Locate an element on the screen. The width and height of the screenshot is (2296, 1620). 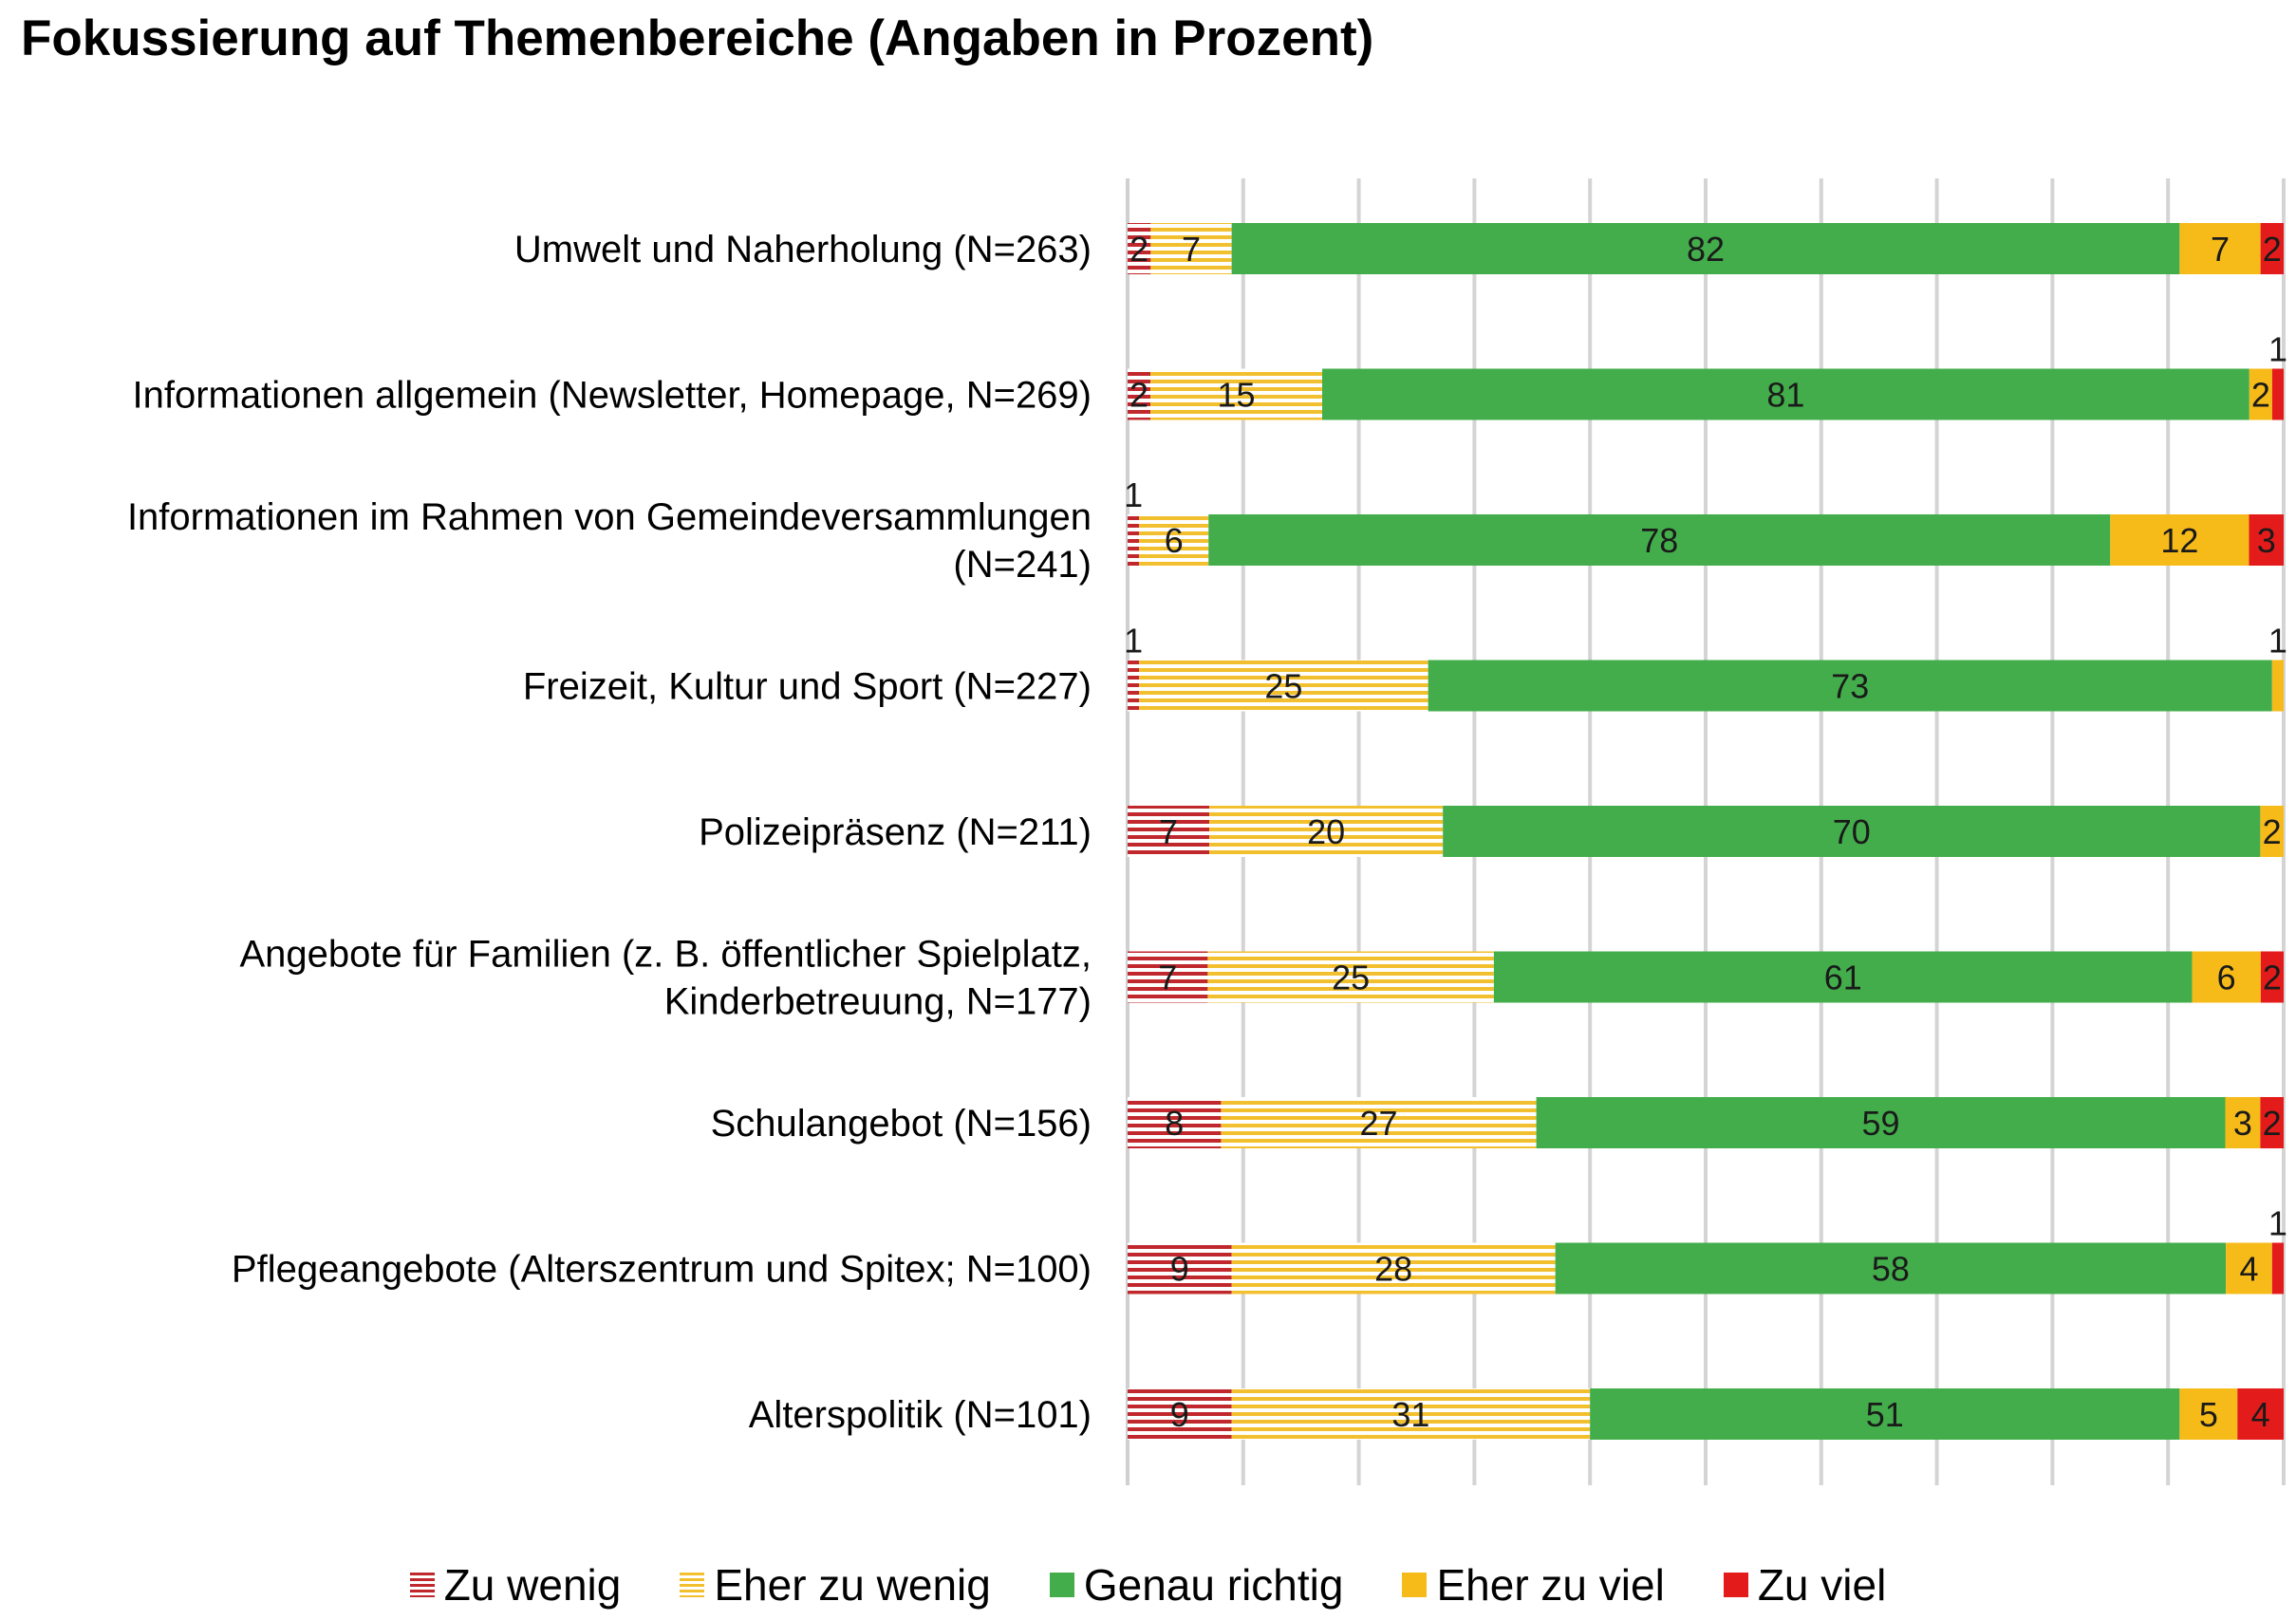
data-label: 70 is located at coordinates (1852, 832).